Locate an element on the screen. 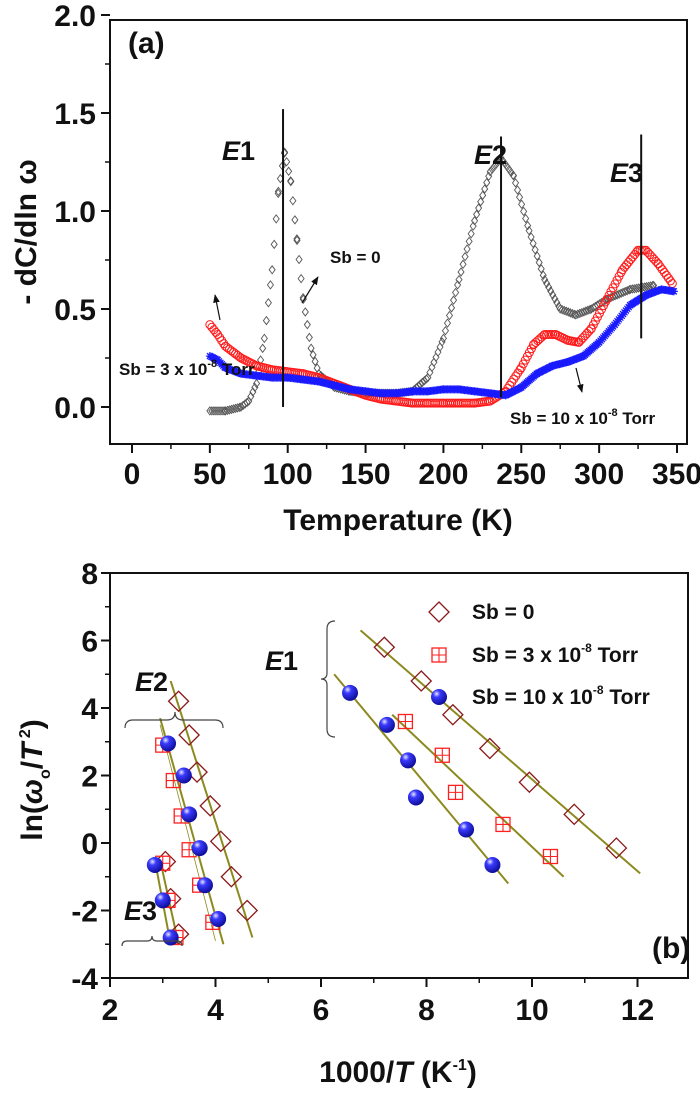 The image size is (700, 1095). x-tick-label: 10 is located at coordinates (531, 1010).